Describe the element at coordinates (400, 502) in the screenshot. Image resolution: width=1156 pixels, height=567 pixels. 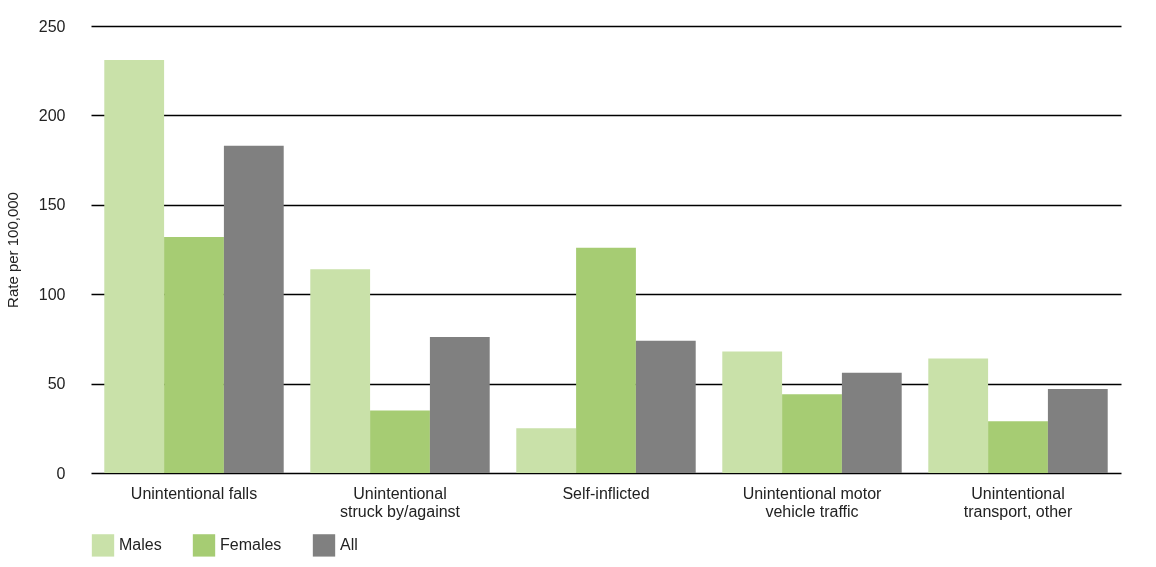
I see `x-tick-label: Unintentional struck by/against` at that location.